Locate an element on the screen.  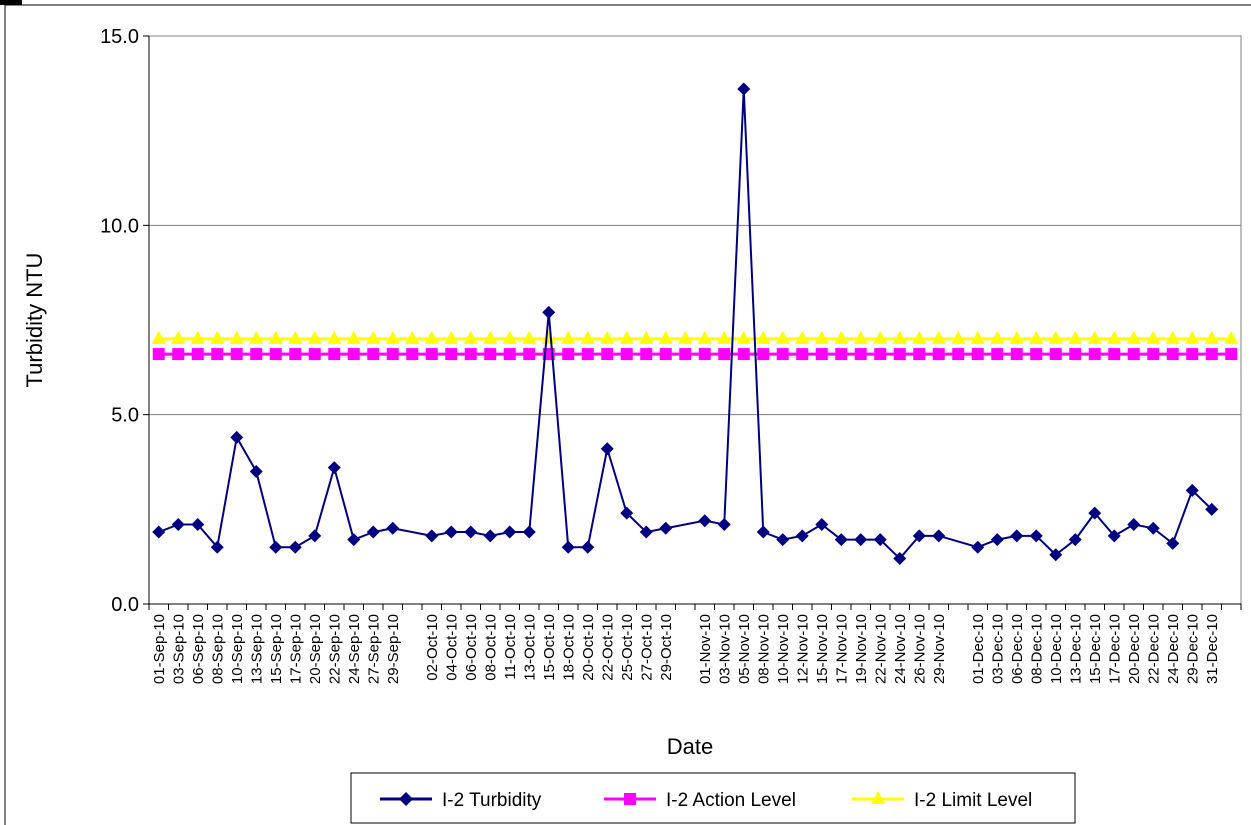
x-tick-label: 05-Nov-10 is located at coordinates (744, 649).